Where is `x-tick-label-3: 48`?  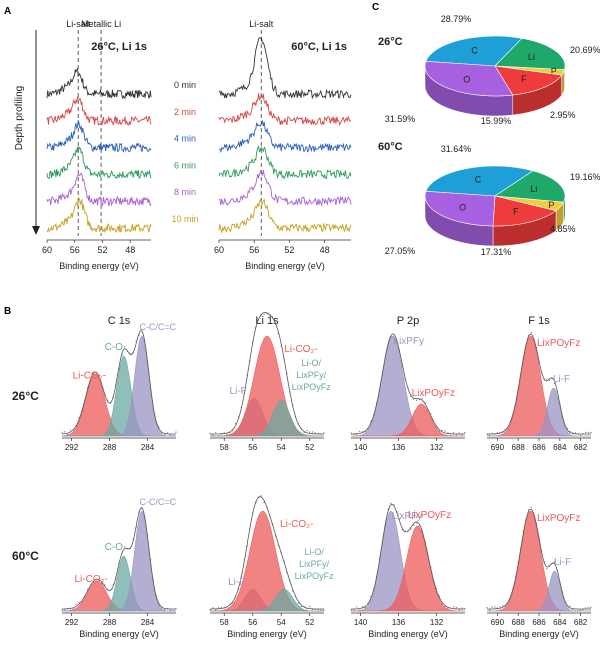
x-tick-label-3: 48 is located at coordinates (130, 250).